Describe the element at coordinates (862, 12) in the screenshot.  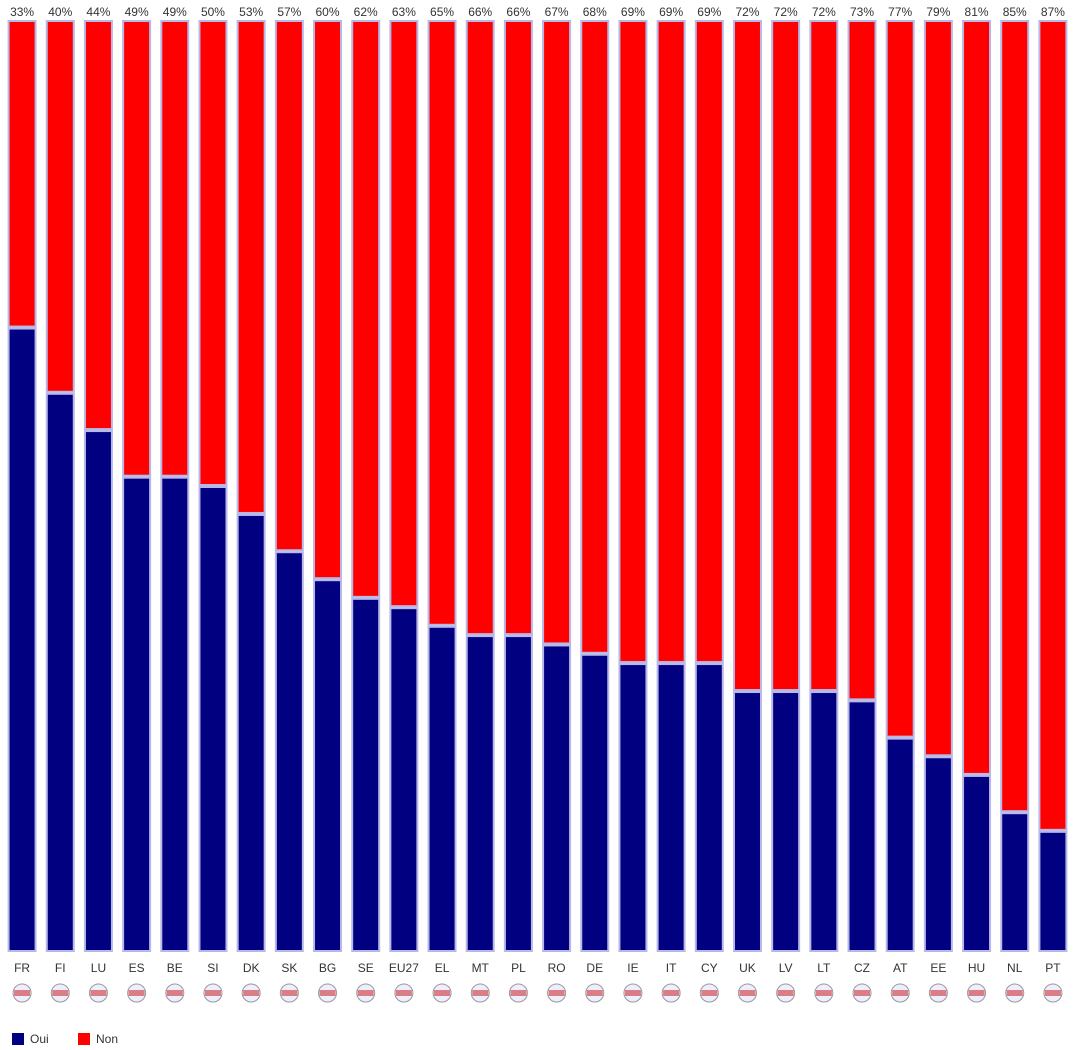
I see `value-label: 73%` at that location.